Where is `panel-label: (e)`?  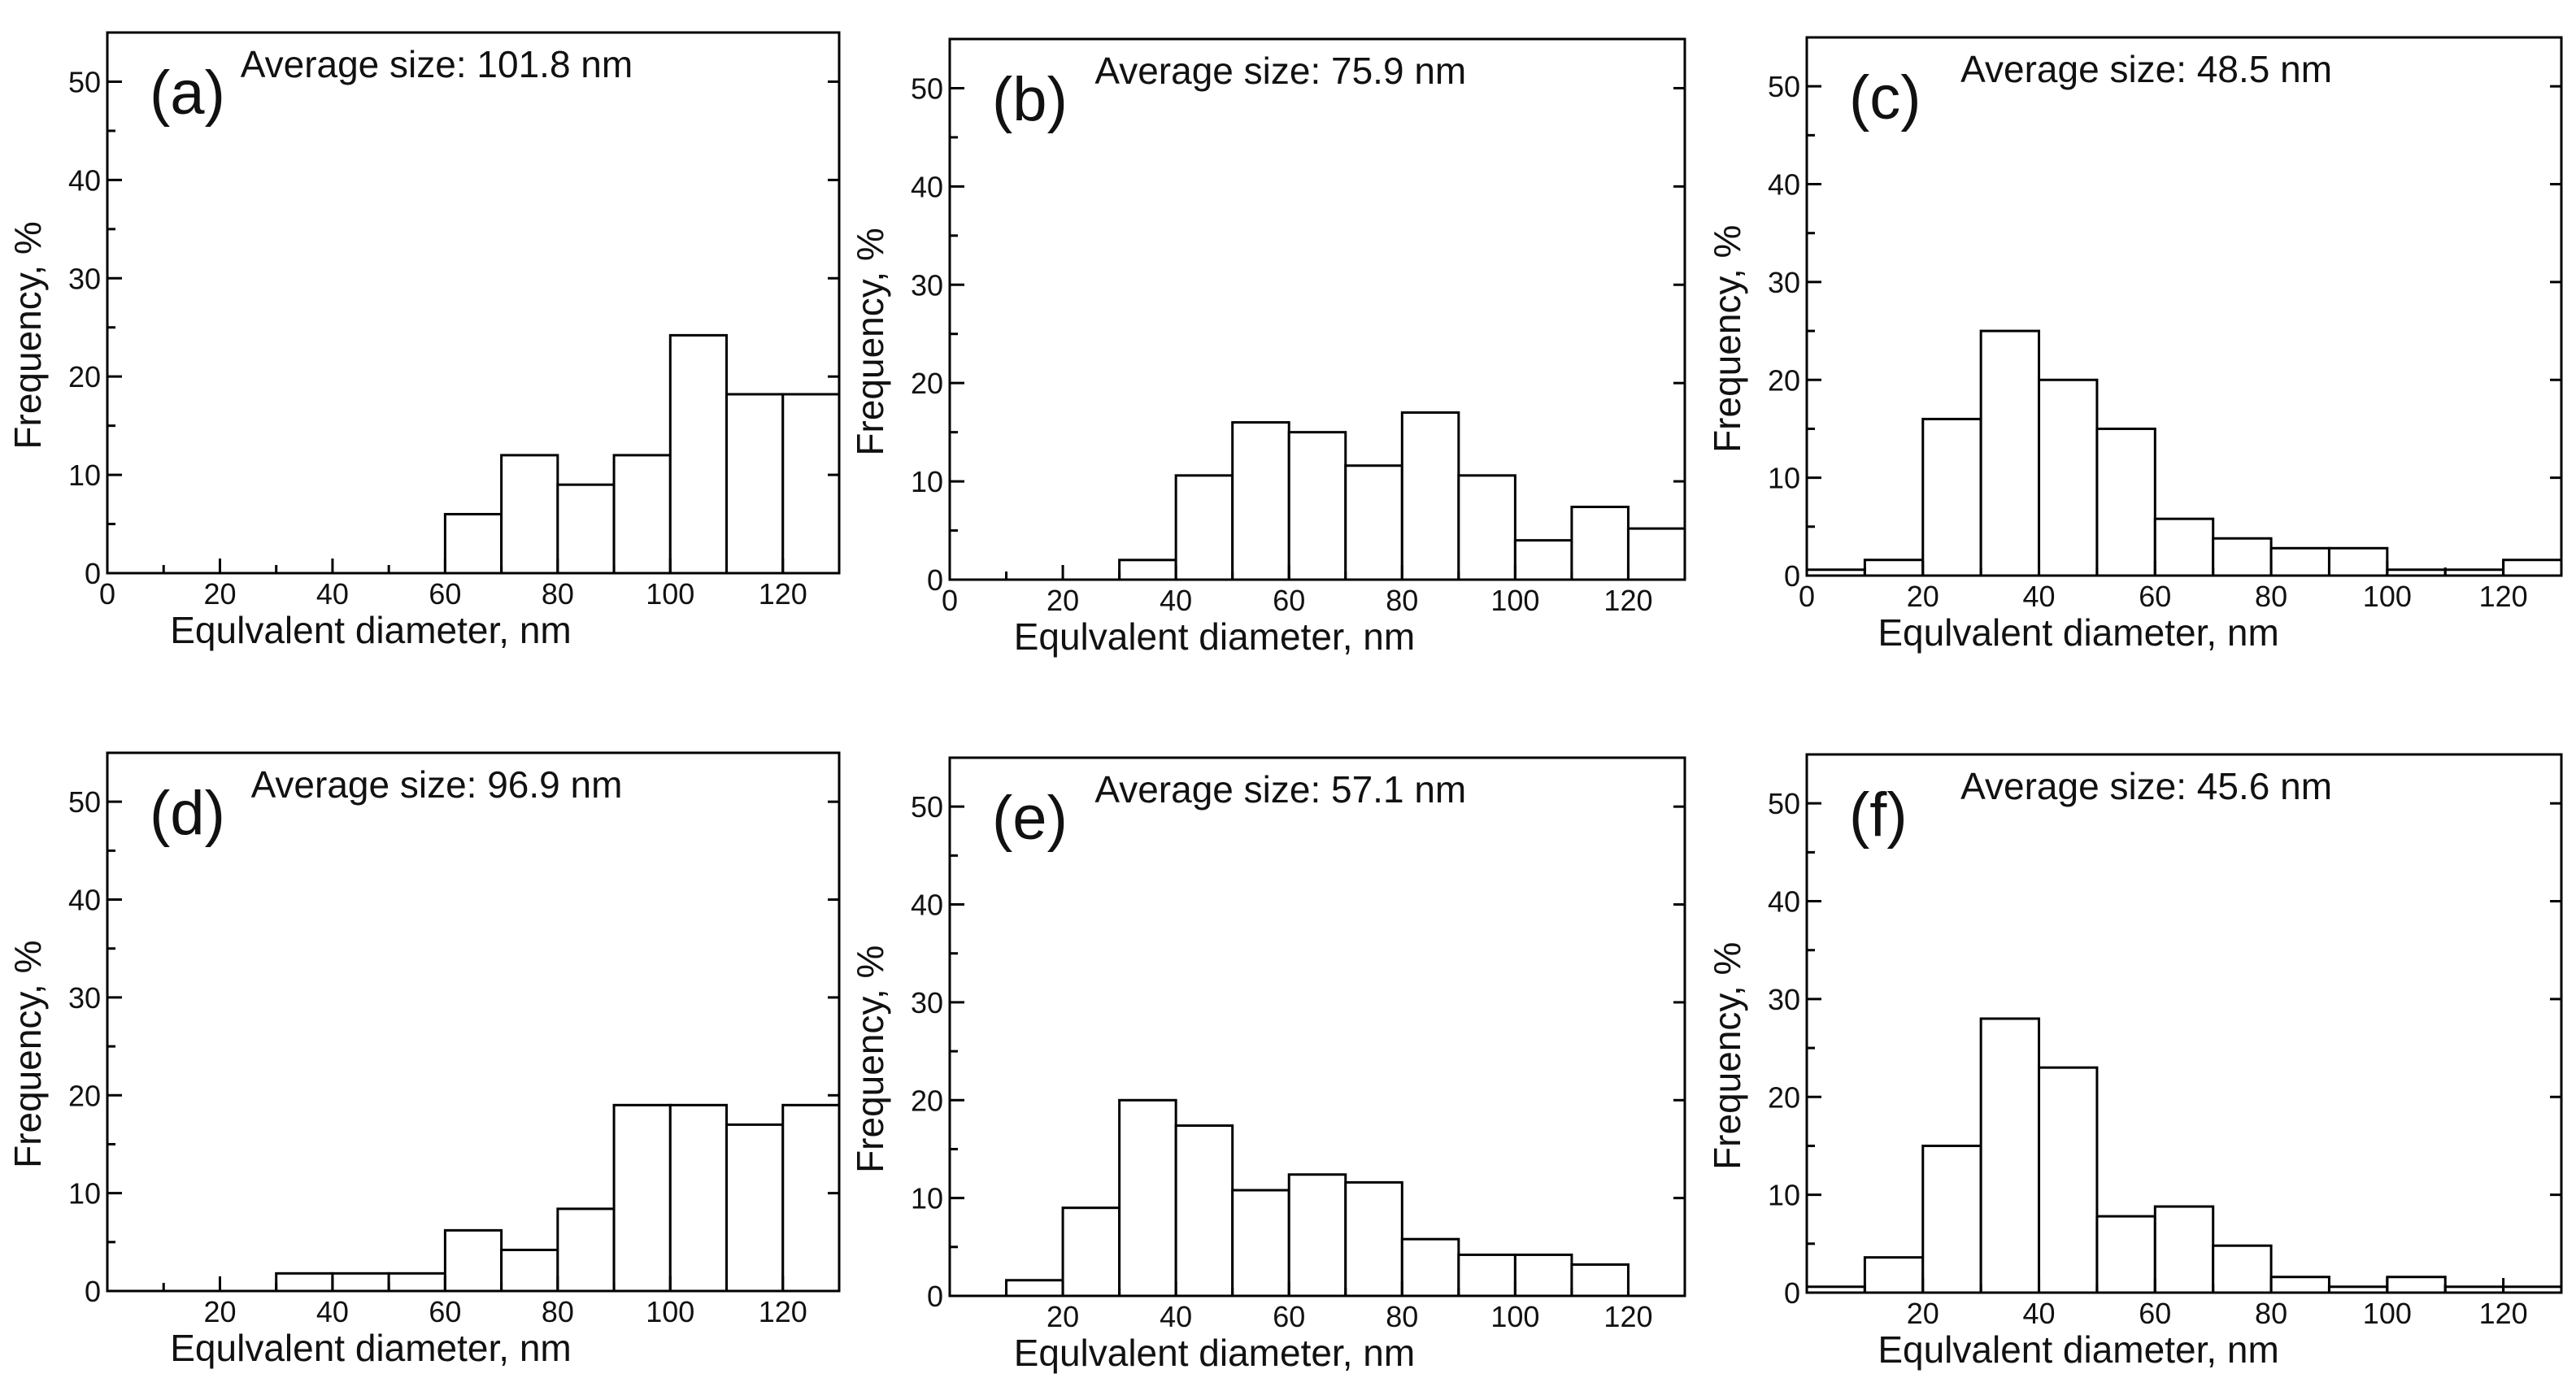 panel-label: (e) is located at coordinates (1030, 818).